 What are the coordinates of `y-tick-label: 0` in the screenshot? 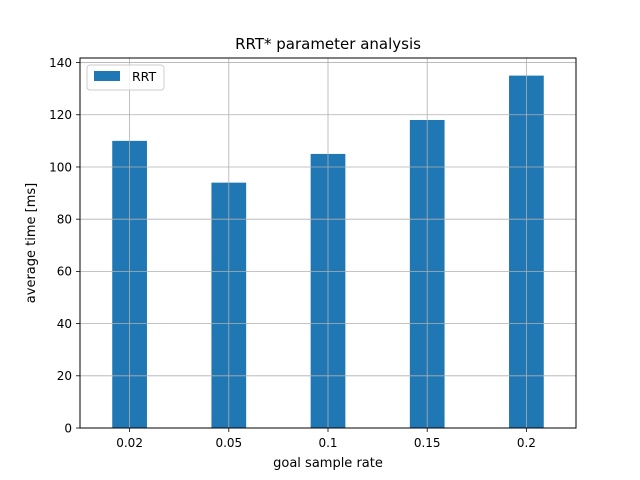 It's located at (68, 428).